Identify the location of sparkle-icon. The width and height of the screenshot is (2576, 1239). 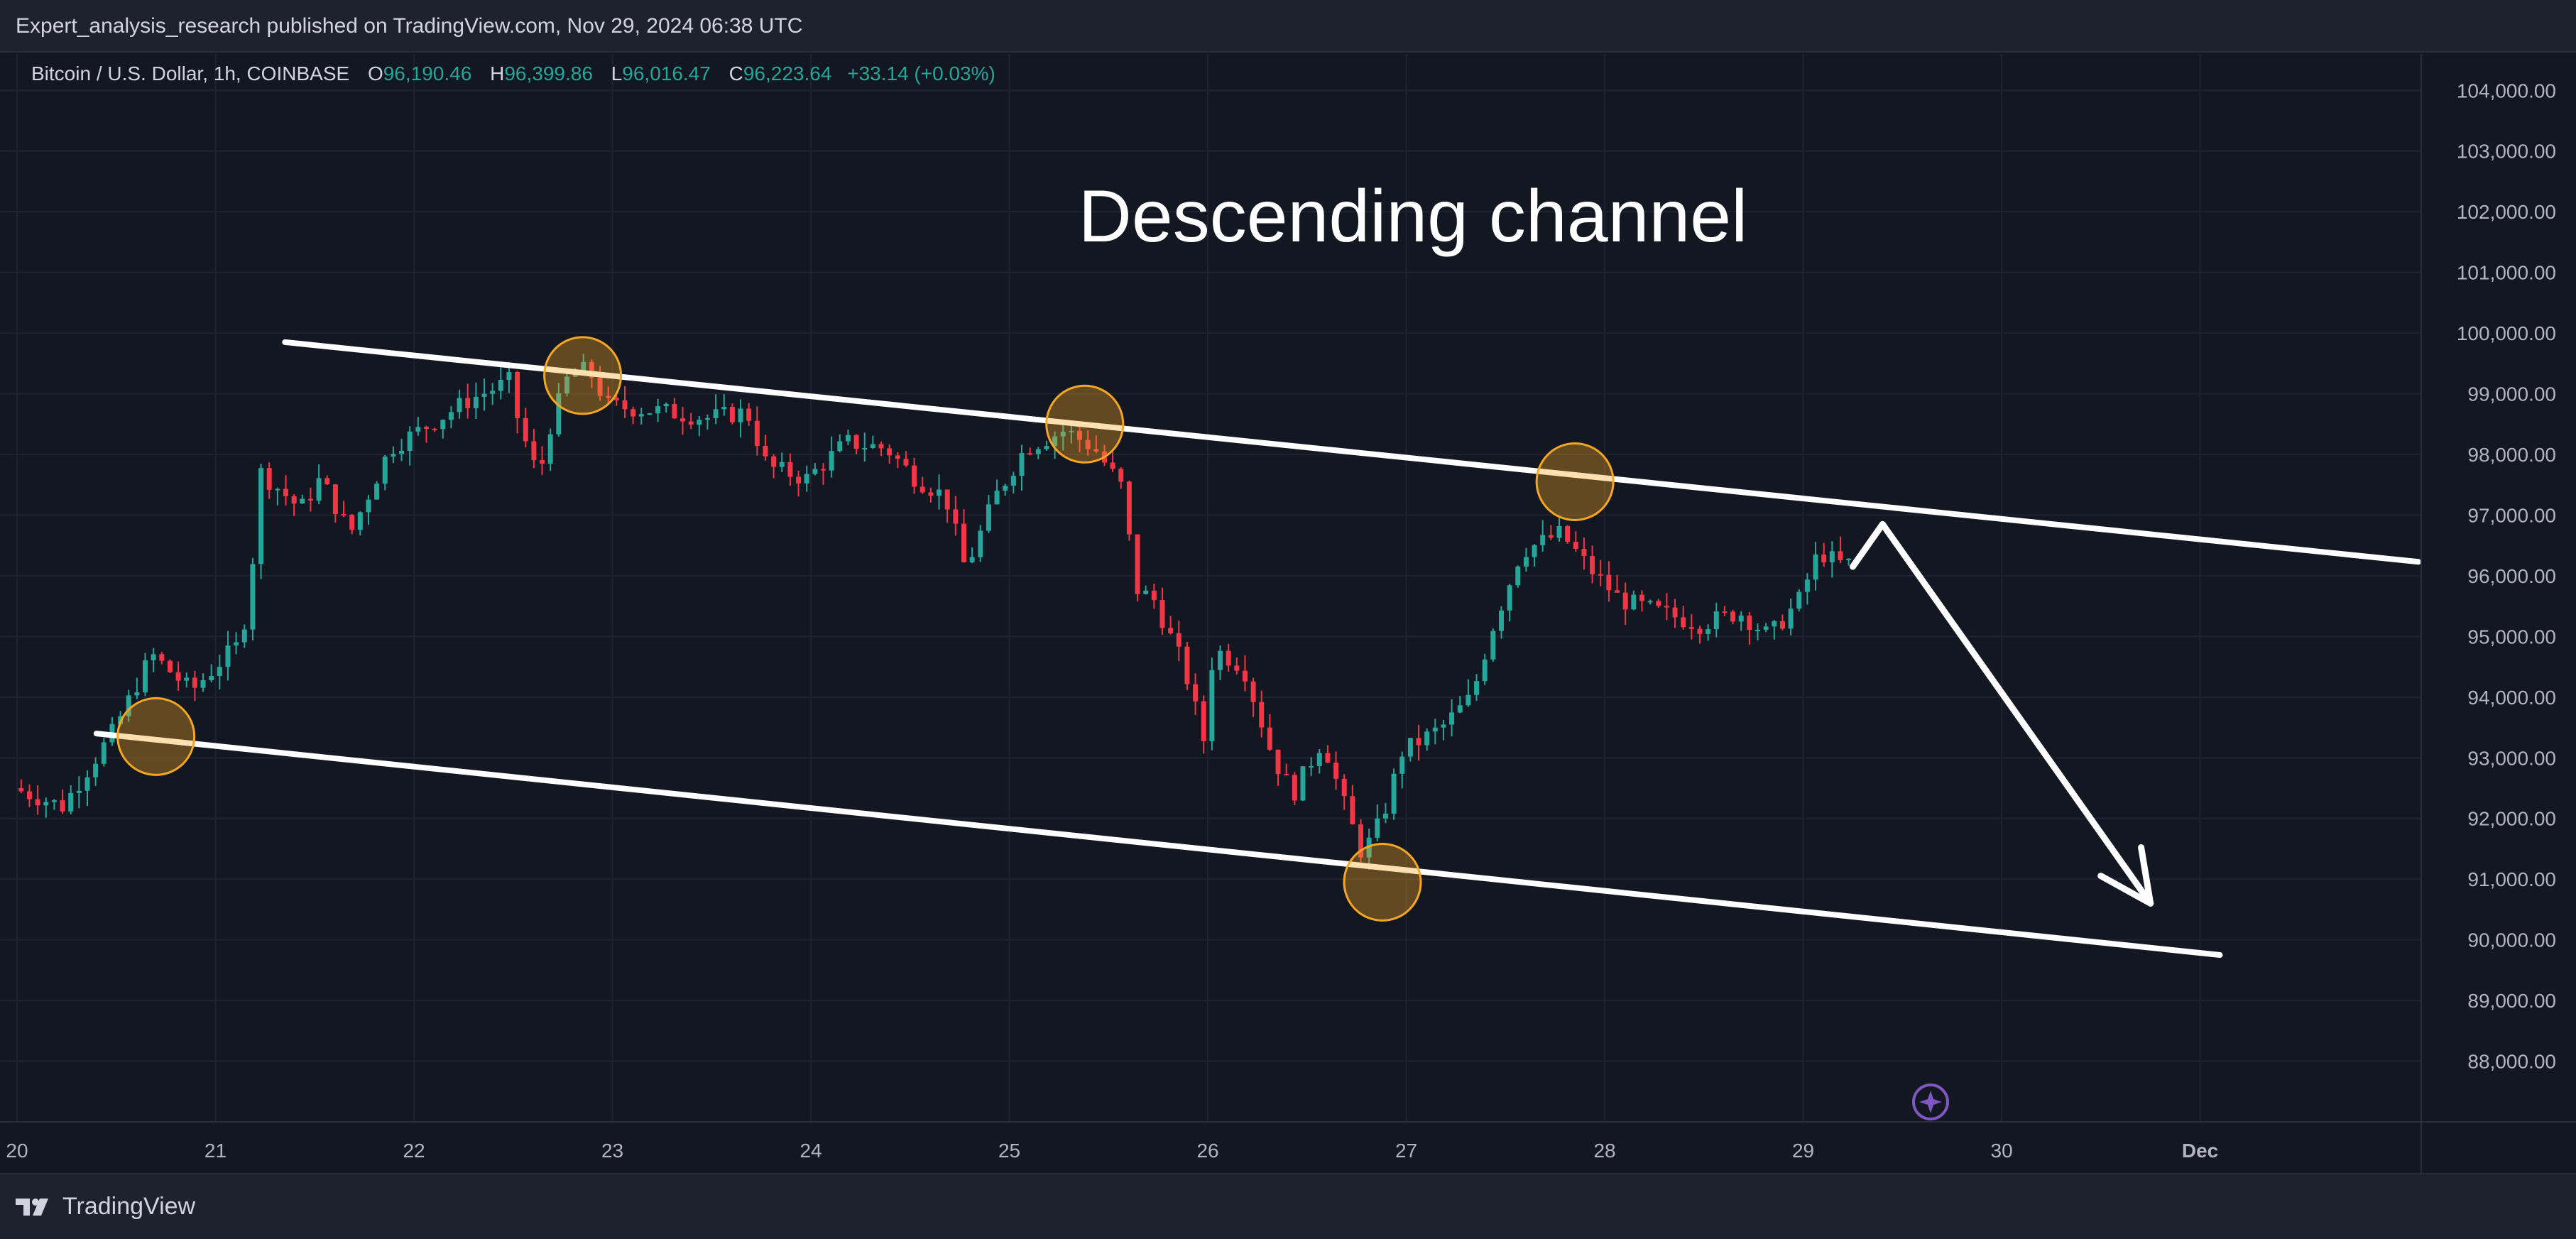
(1930, 1102).